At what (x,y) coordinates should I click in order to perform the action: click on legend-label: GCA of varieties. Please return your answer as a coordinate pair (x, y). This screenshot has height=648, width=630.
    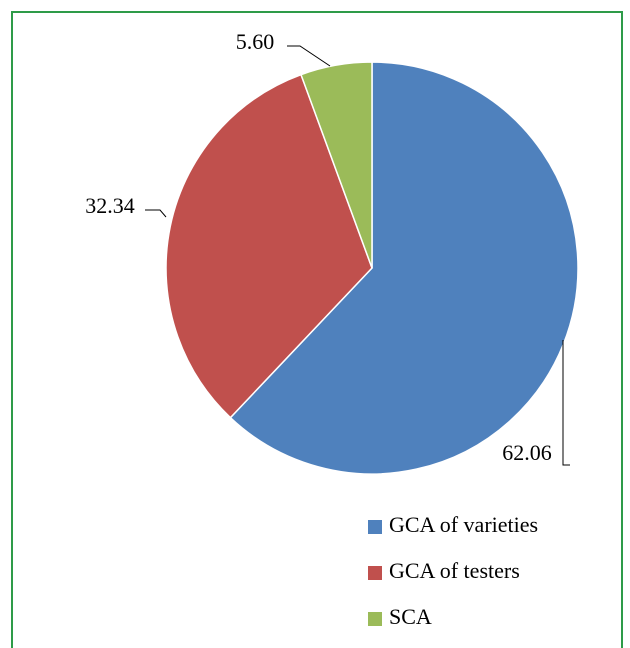
    Looking at the image, I should click on (463, 524).